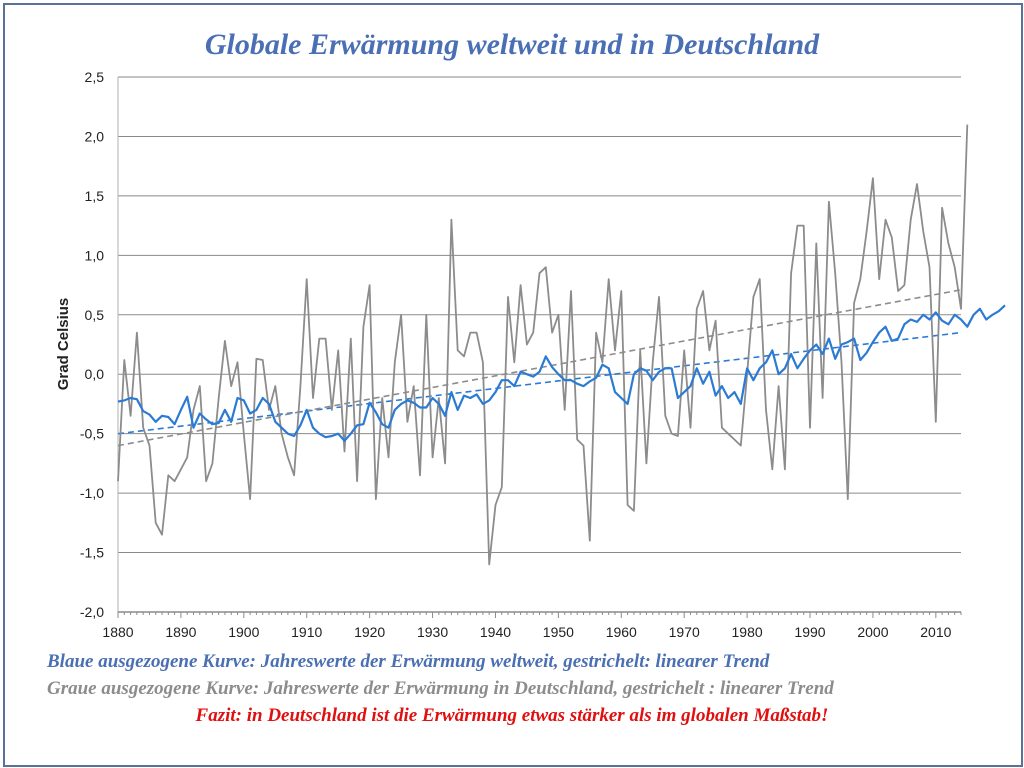  What do you see at coordinates (63, 344) in the screenshot?
I see `y-axis-label: Grad Celsius` at bounding box center [63, 344].